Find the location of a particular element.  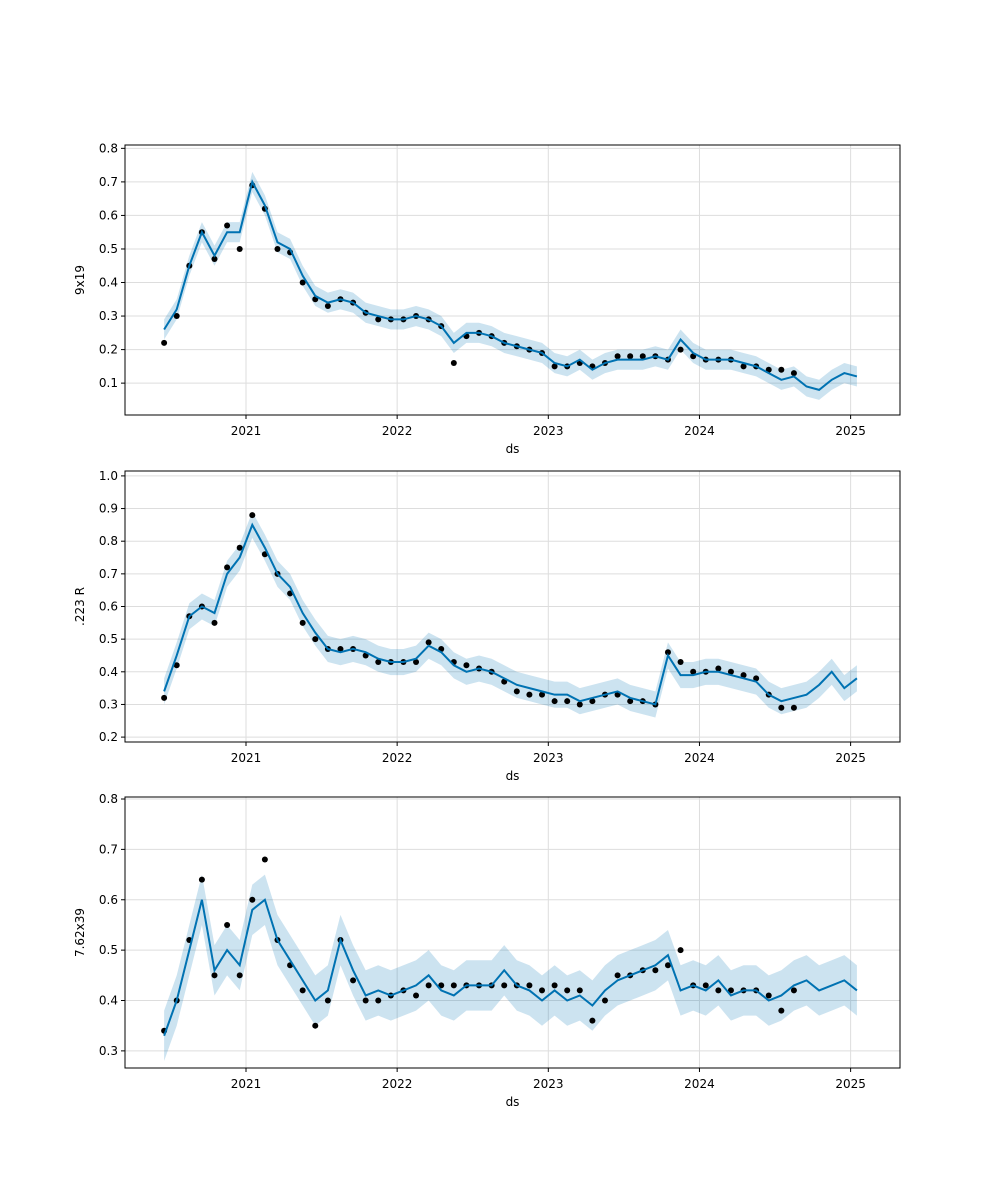

y-axis-label: 7.62x39 is located at coordinates (80, 932).